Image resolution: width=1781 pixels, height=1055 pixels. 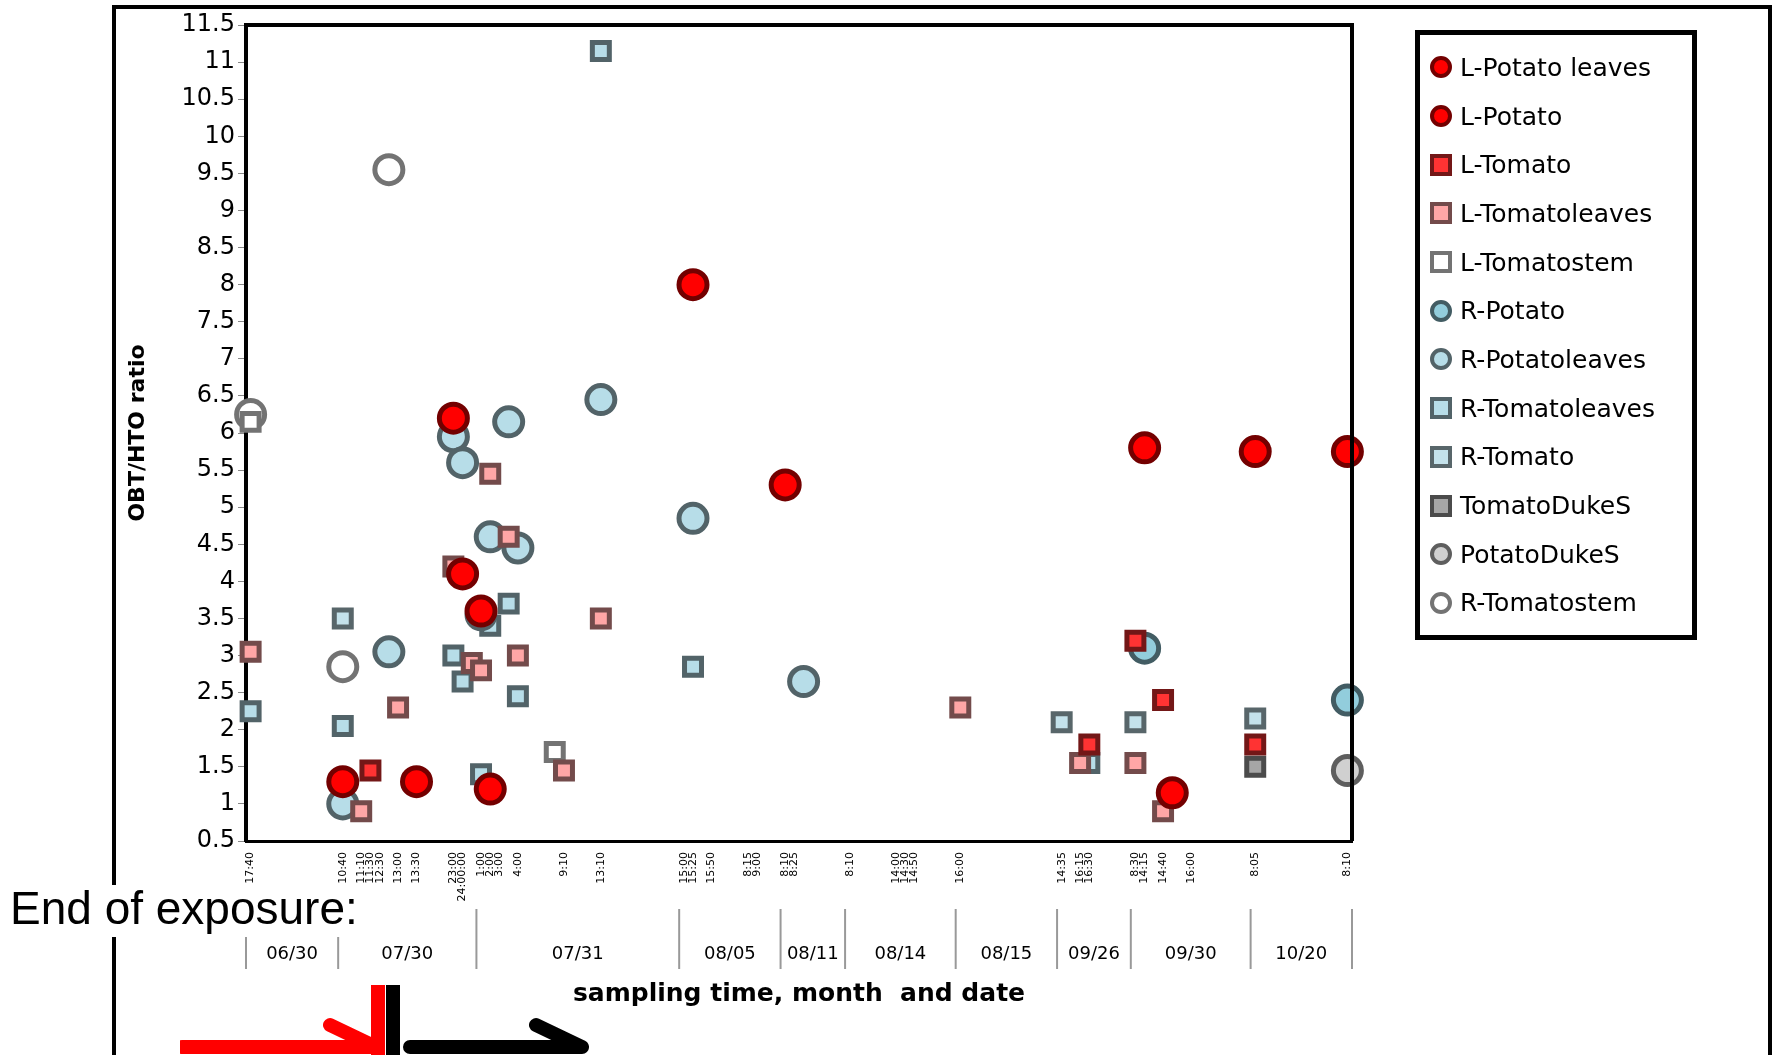 What do you see at coordinates (219, 134) in the screenshot?
I see `y-tick-label: 10` at bounding box center [219, 134].